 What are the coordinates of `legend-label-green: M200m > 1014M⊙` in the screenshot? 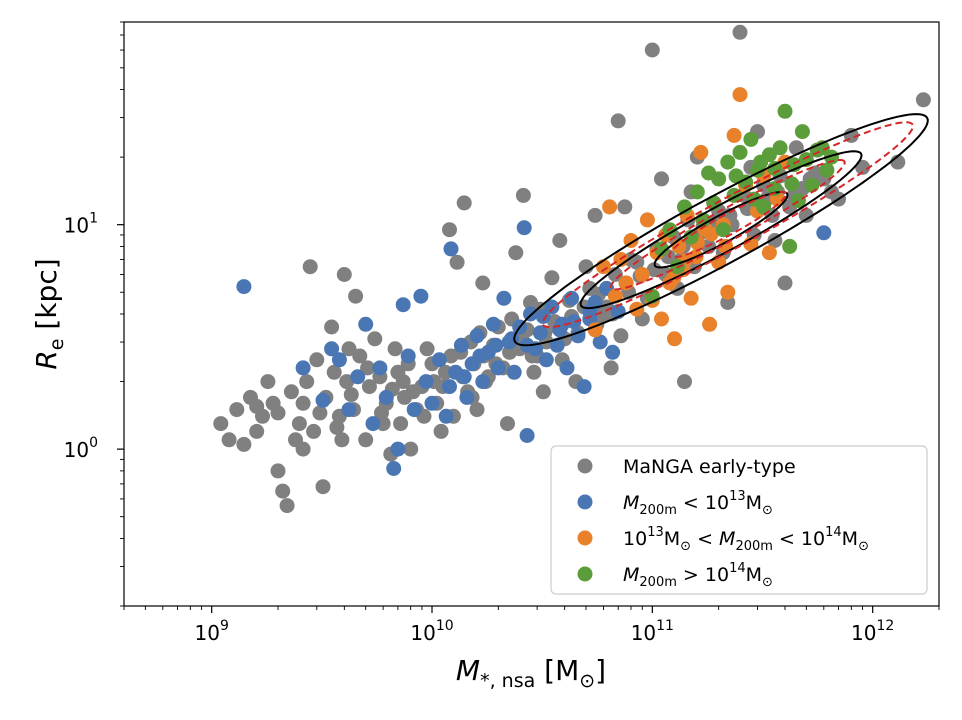 It's located at (698, 575).